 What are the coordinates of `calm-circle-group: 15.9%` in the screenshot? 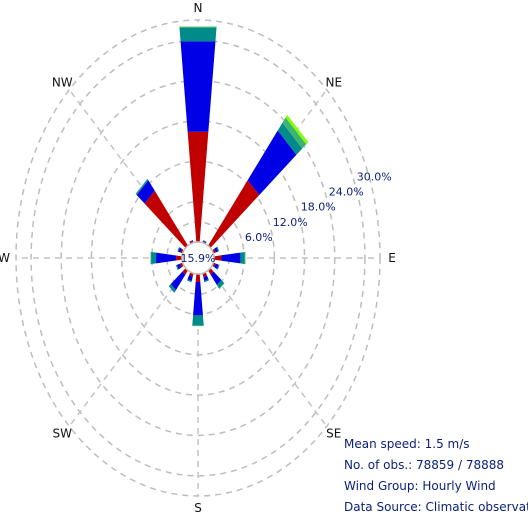 It's located at (198, 258).